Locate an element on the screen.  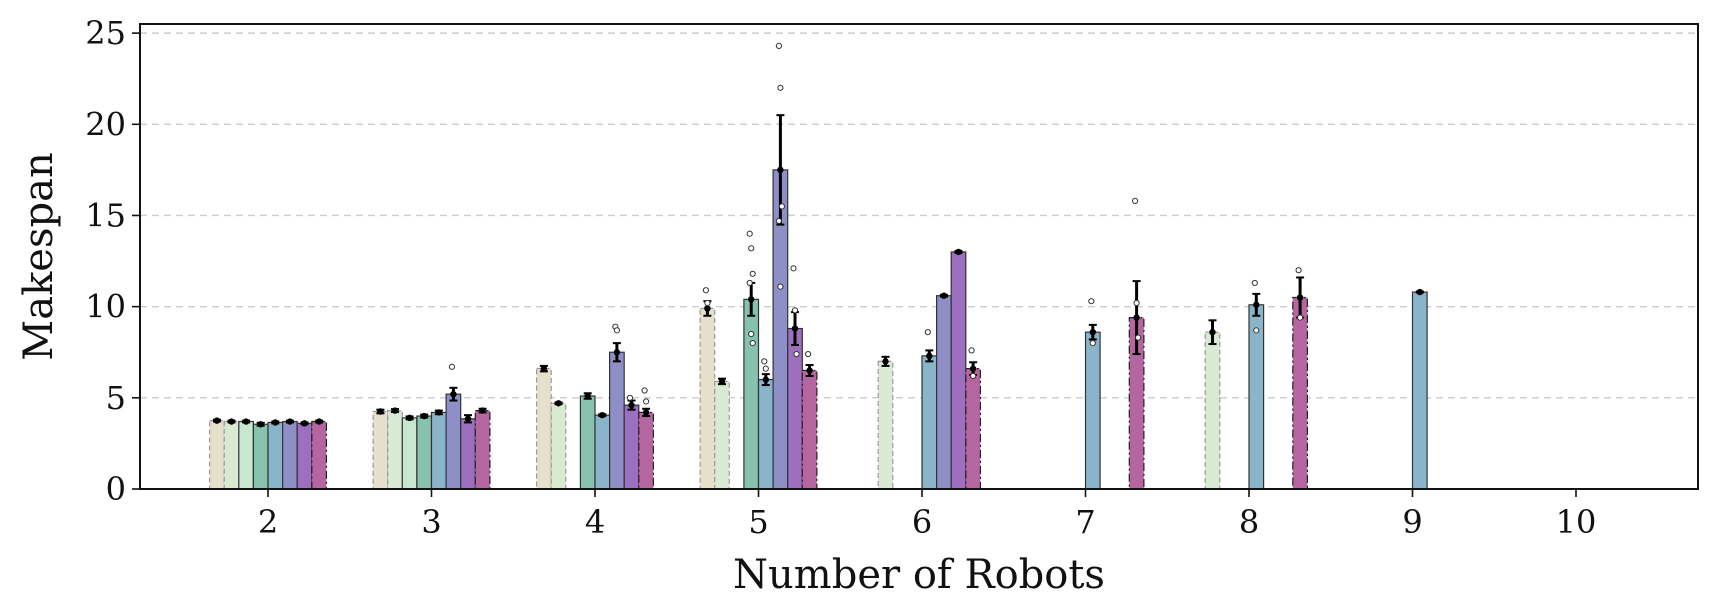
y-ticks: 0 5 10 15 20 25 is located at coordinates (112, 261).